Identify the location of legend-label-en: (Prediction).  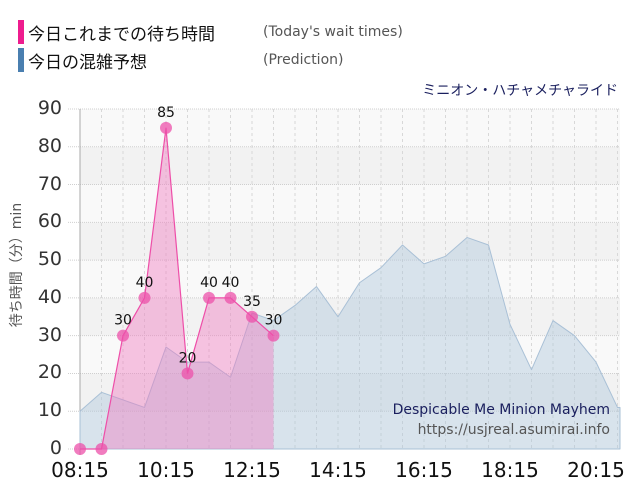
(303, 60).